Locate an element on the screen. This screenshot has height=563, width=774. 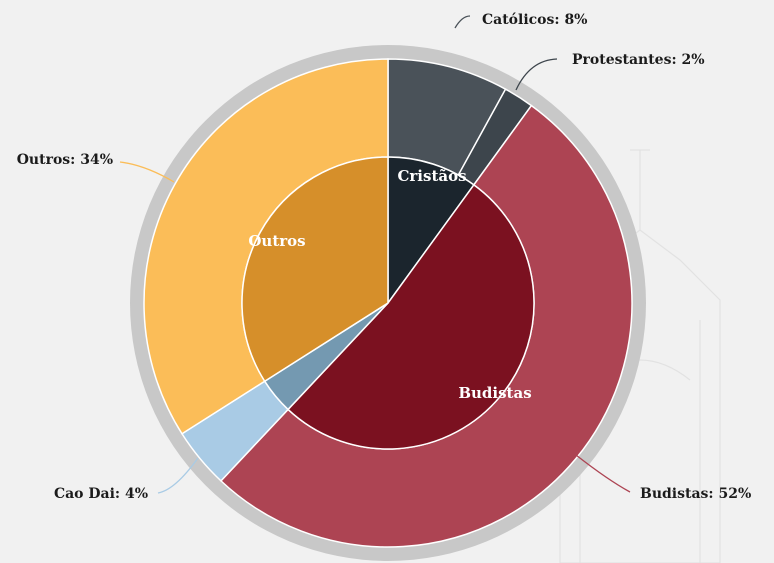
inner-label-budistas: Budistas is located at coordinates (494, 393).